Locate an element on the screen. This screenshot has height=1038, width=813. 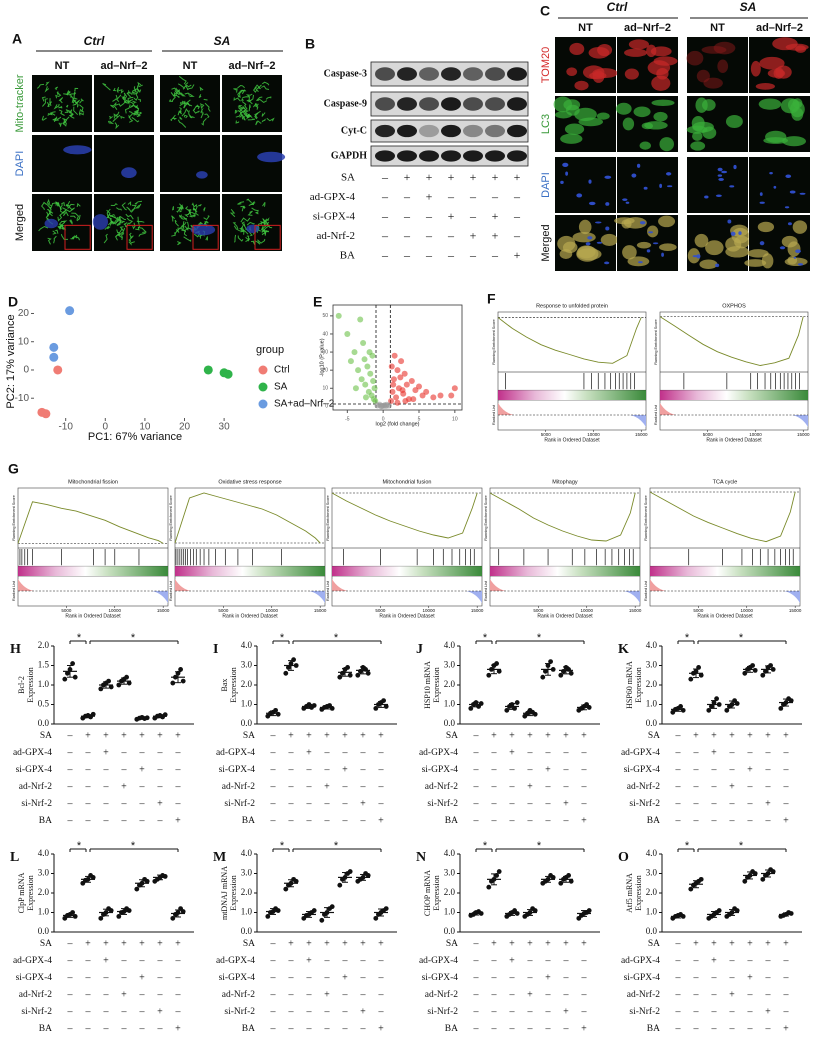
panel-letter: O is located at coordinates (623, 857).